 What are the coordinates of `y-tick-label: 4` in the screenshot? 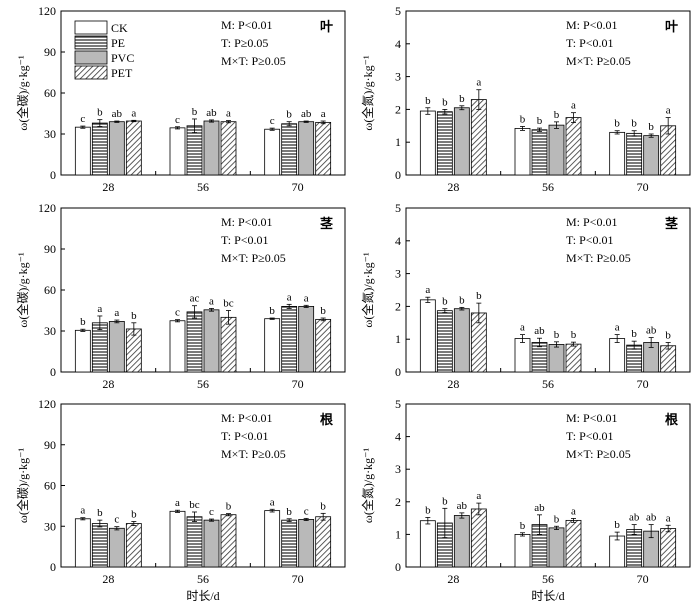 It's located at (398, 44).